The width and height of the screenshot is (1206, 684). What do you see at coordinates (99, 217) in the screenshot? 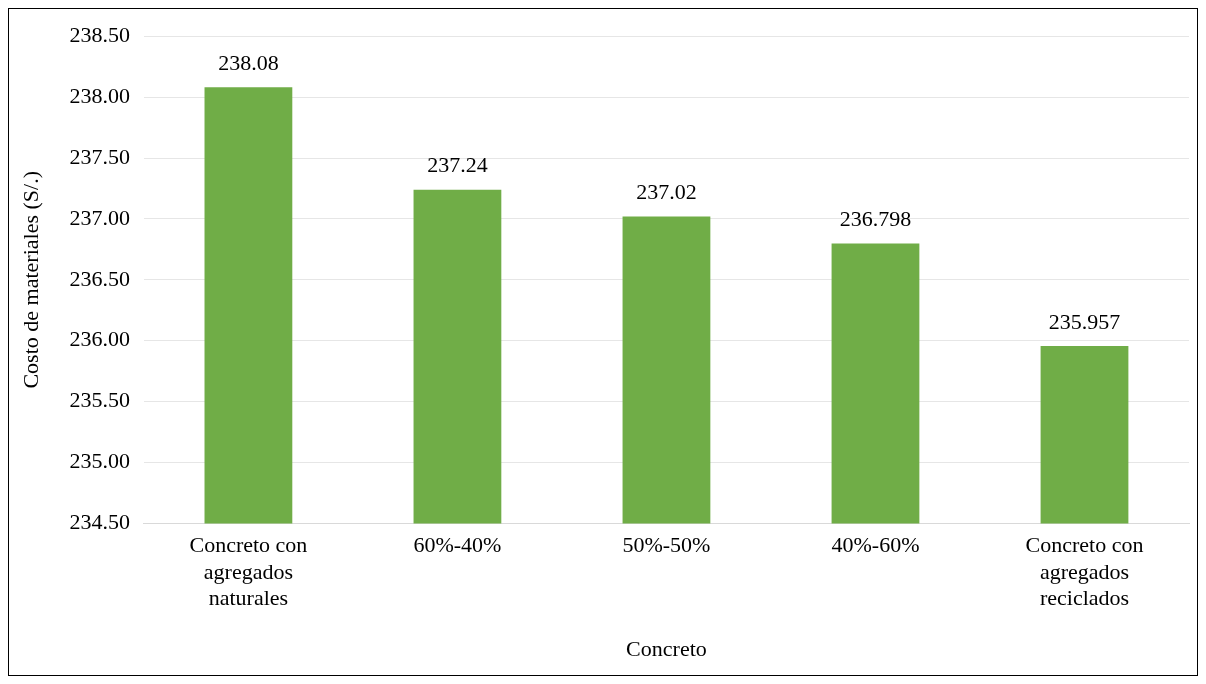
I see `y-tick-label: 237.00` at bounding box center [99, 217].